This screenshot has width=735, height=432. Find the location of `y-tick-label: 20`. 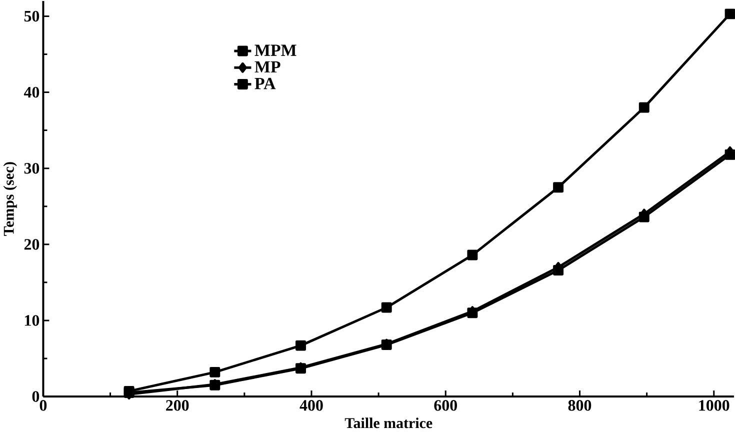

y-tick-label: 20 is located at coordinates (32, 244).